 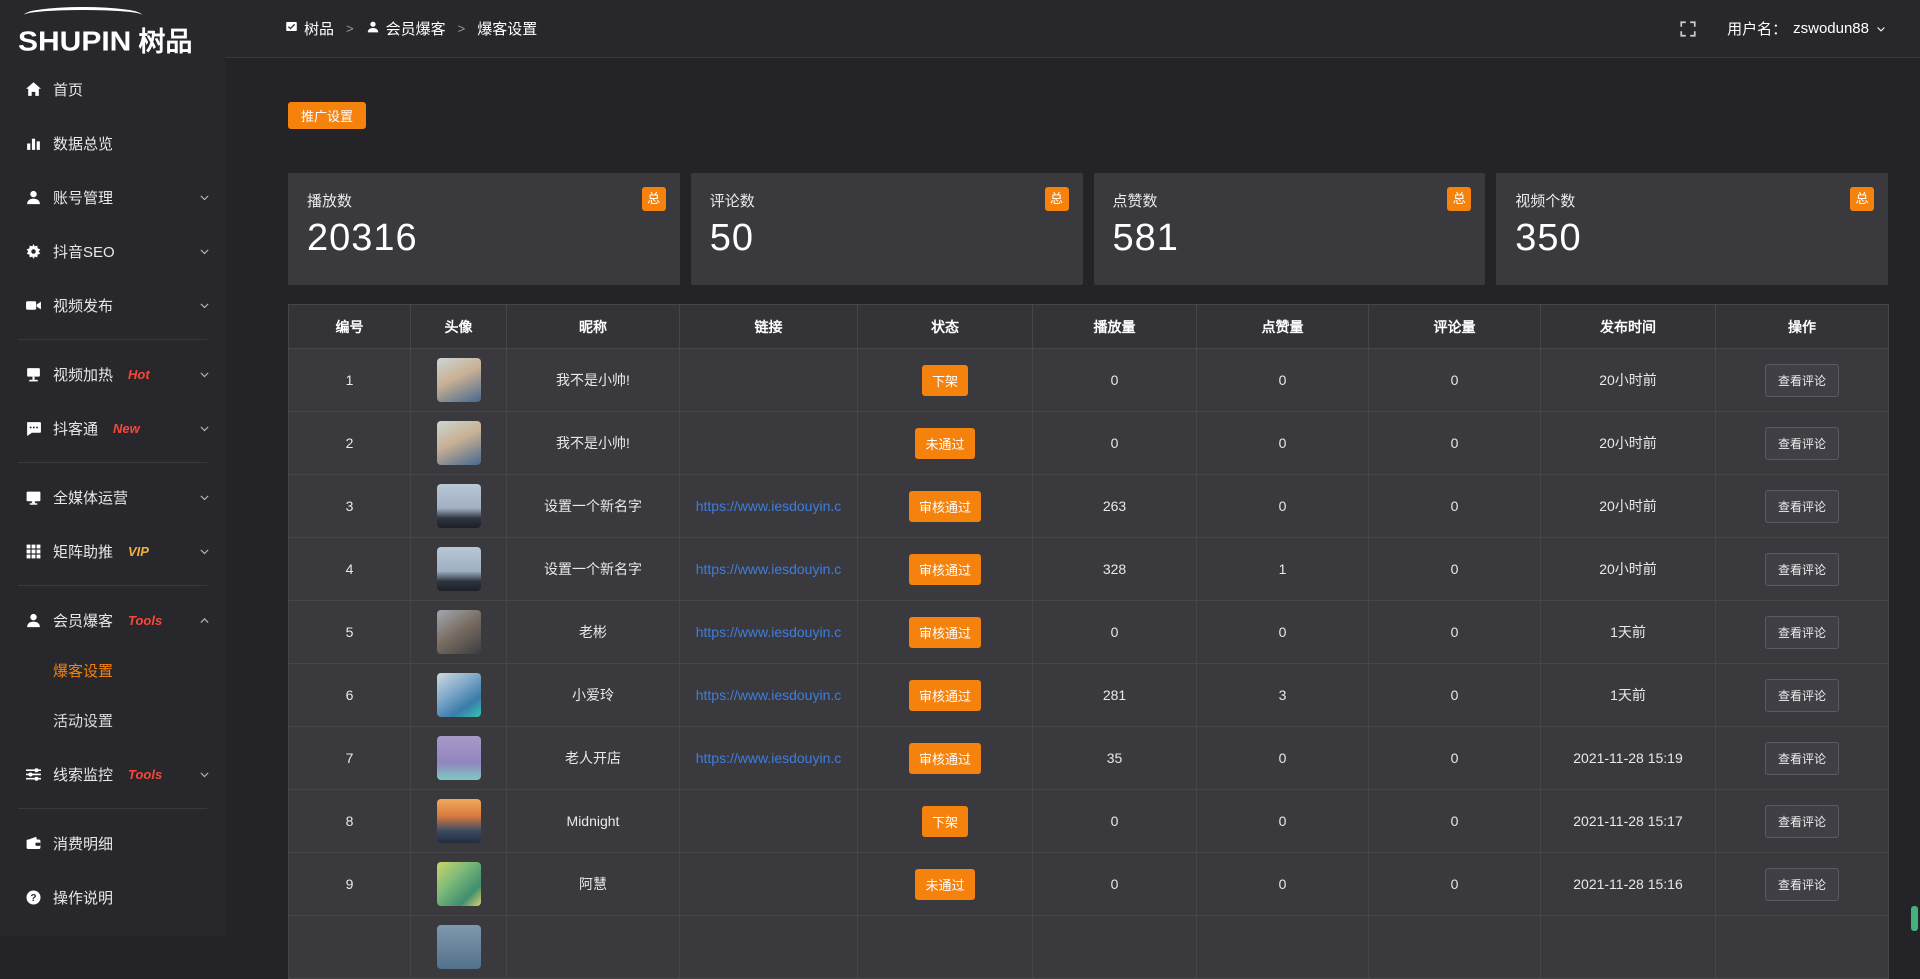 I want to click on sidebar-item-clue-monitor: 线索监控 Tools, so click(x=112, y=774).